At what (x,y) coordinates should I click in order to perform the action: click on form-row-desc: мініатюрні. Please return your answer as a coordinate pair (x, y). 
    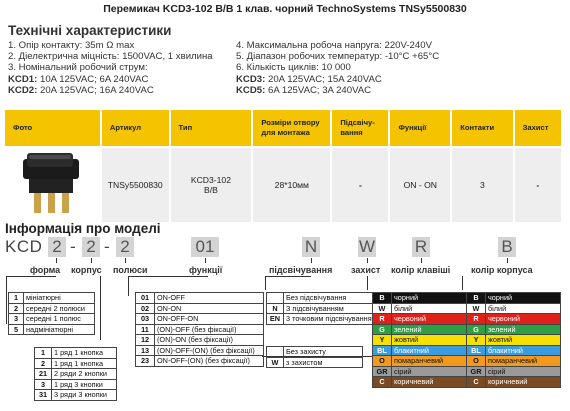
    Looking at the image, I should click on (59, 298).